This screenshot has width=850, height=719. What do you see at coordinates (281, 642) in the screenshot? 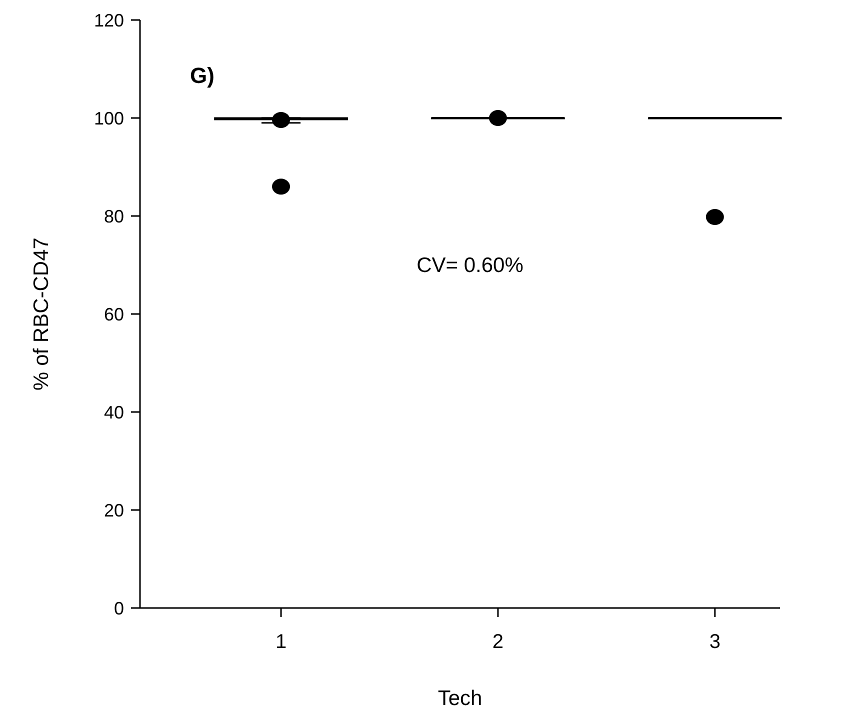
I see `x-tick-label: 1` at bounding box center [281, 642].